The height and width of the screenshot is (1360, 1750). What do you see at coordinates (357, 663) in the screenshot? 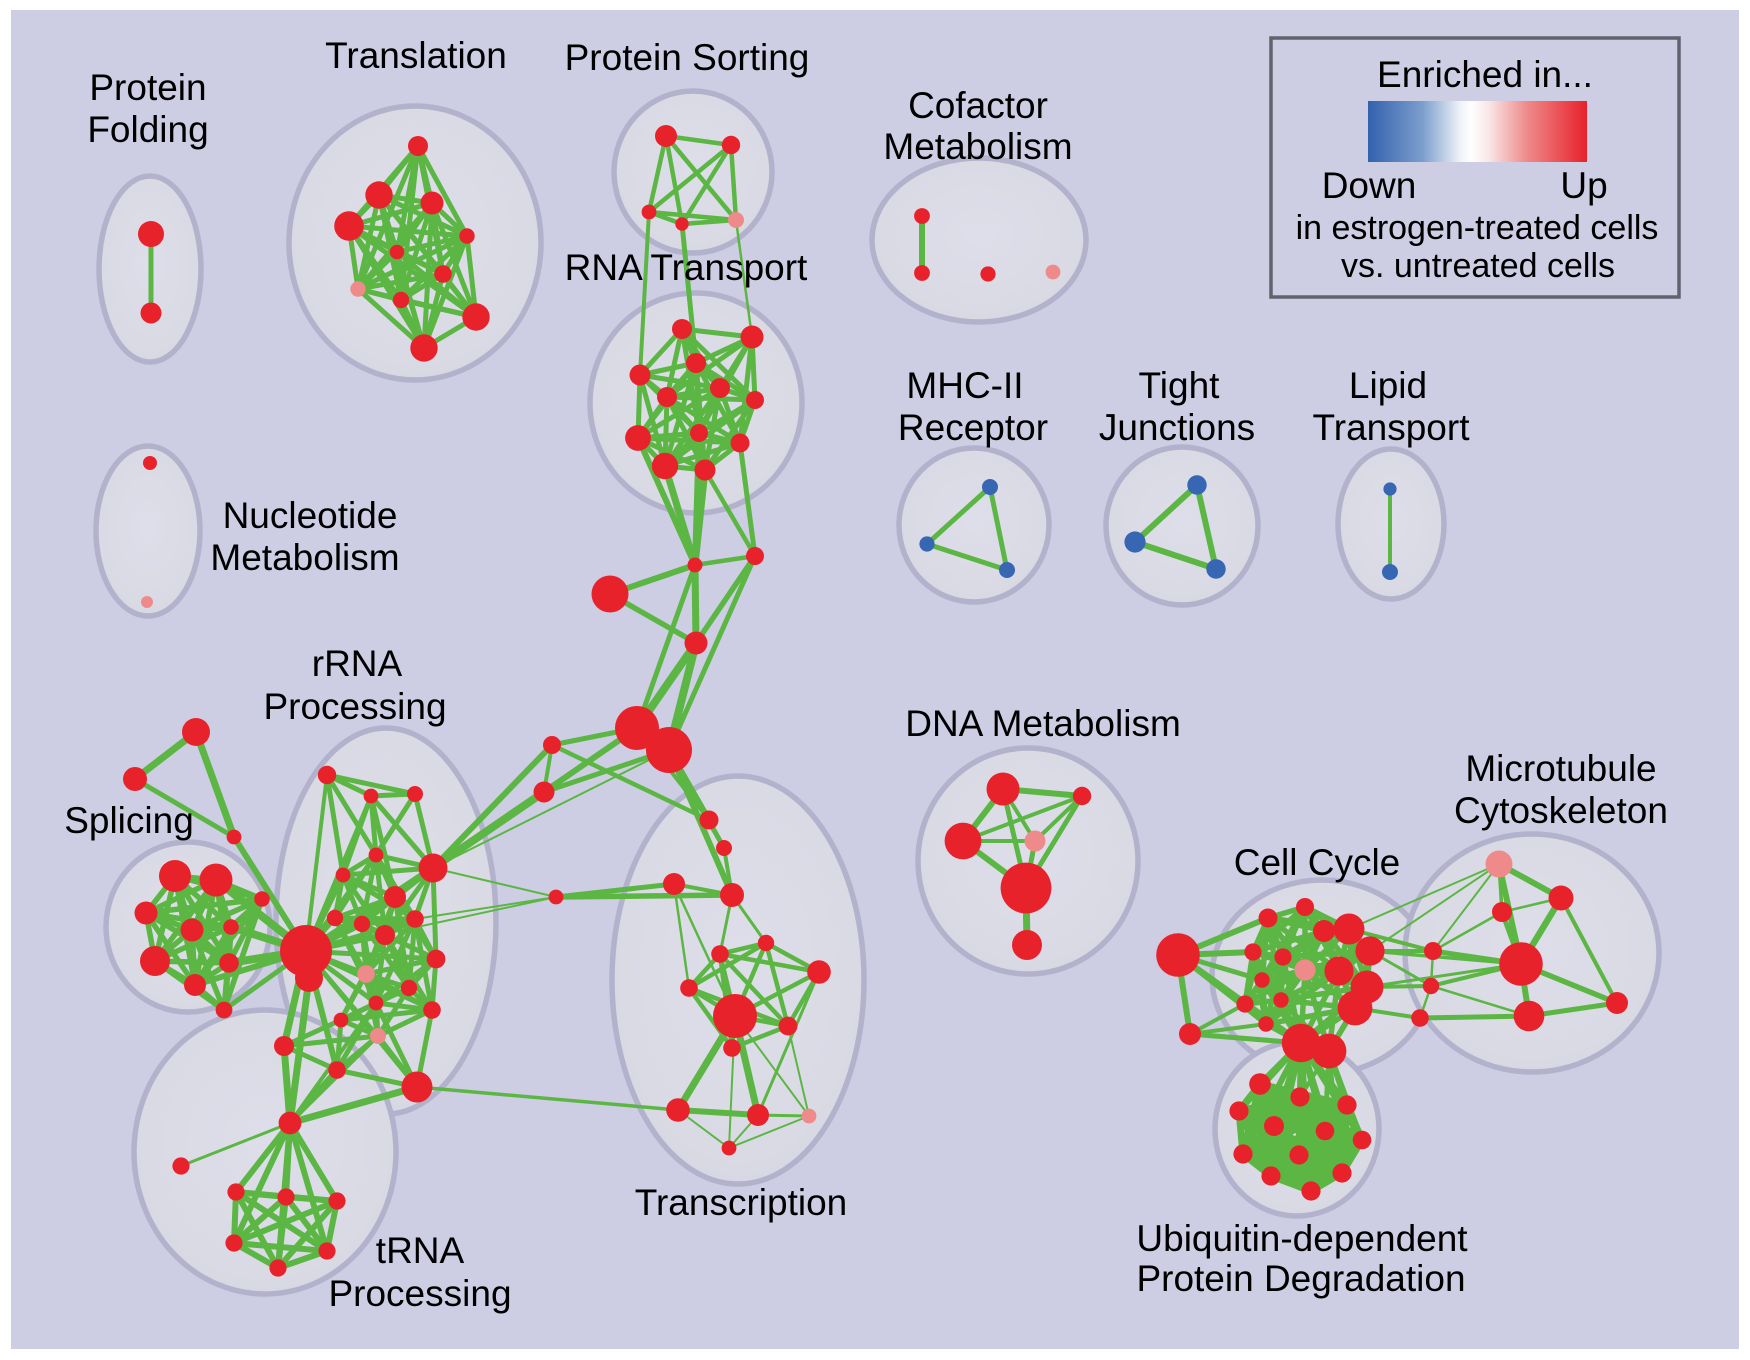
I see `svg-text: rRNA` at bounding box center [357, 663].